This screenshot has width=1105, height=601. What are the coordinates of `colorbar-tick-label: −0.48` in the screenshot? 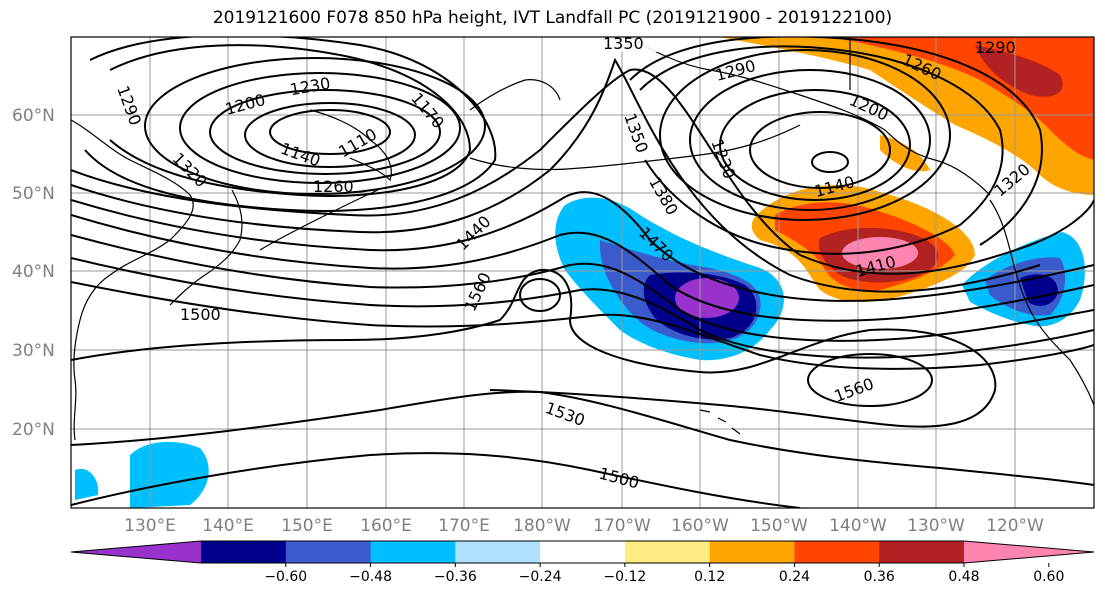 It's located at (370, 577).